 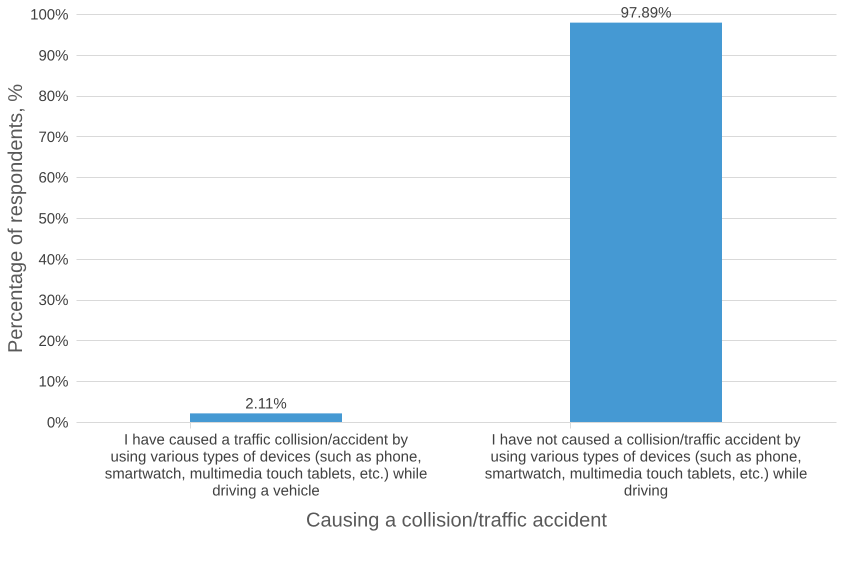 I want to click on y-tick-label: 80%, so click(x=53, y=97).